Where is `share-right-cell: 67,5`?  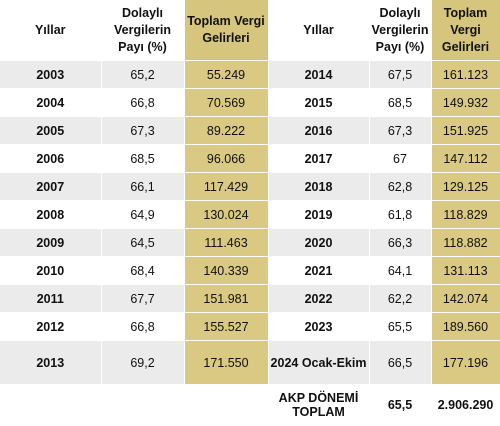 share-right-cell: 67,5 is located at coordinates (400, 74).